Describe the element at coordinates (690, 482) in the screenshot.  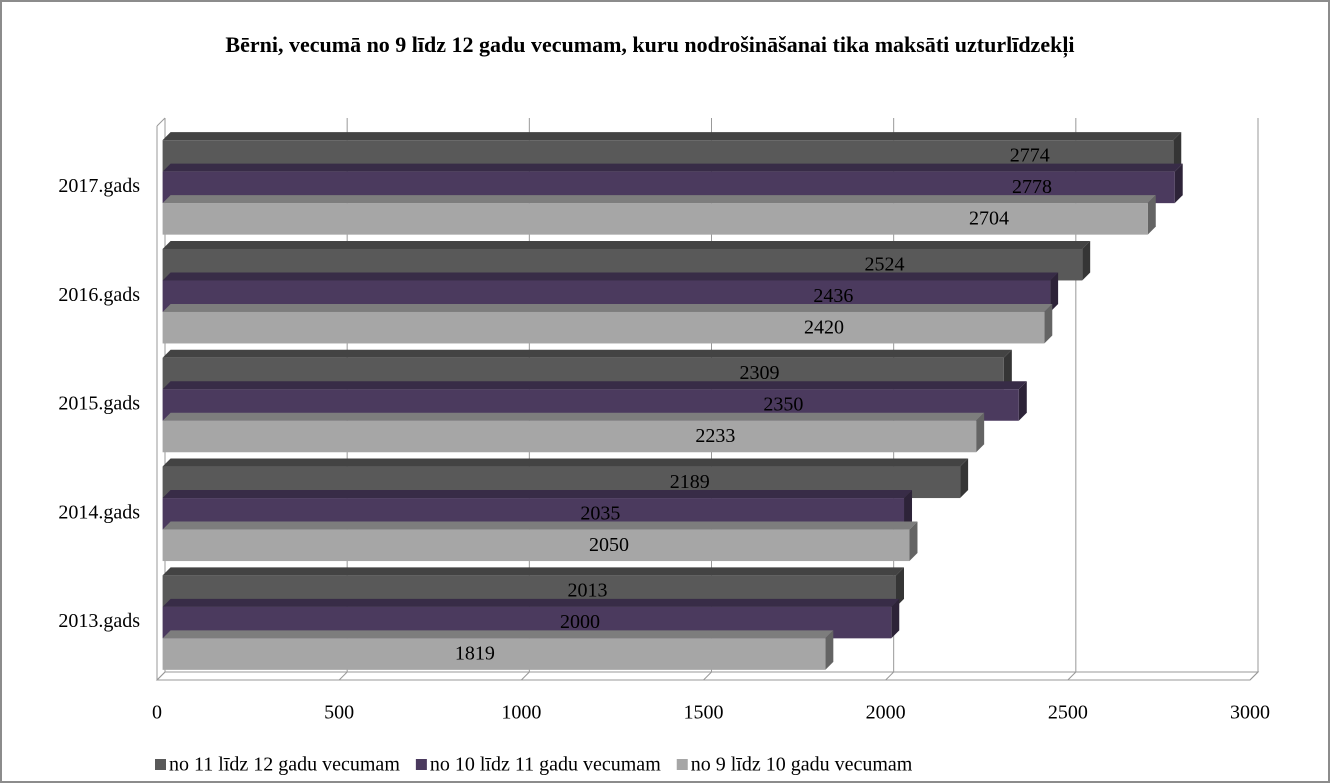
I see `data-label: 2189` at that location.